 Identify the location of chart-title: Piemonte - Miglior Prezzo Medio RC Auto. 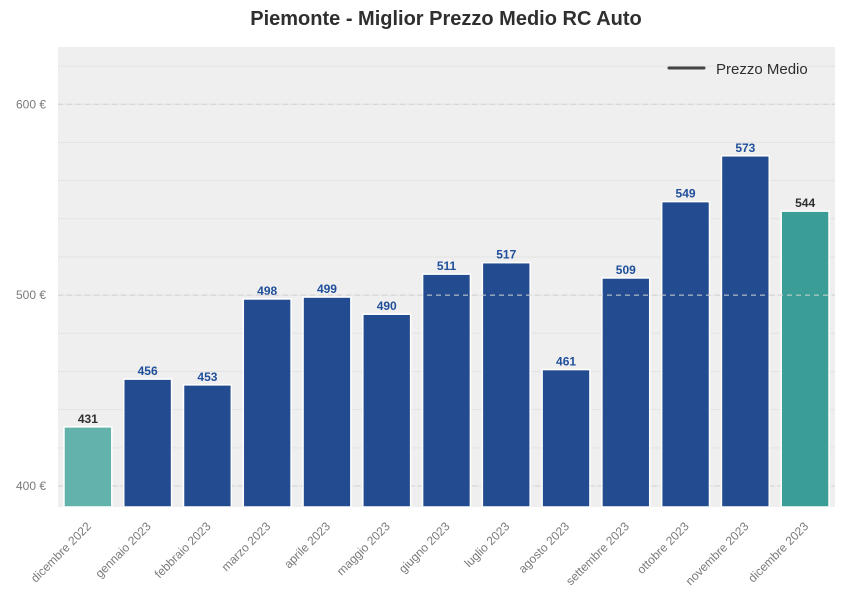
(445, 19).